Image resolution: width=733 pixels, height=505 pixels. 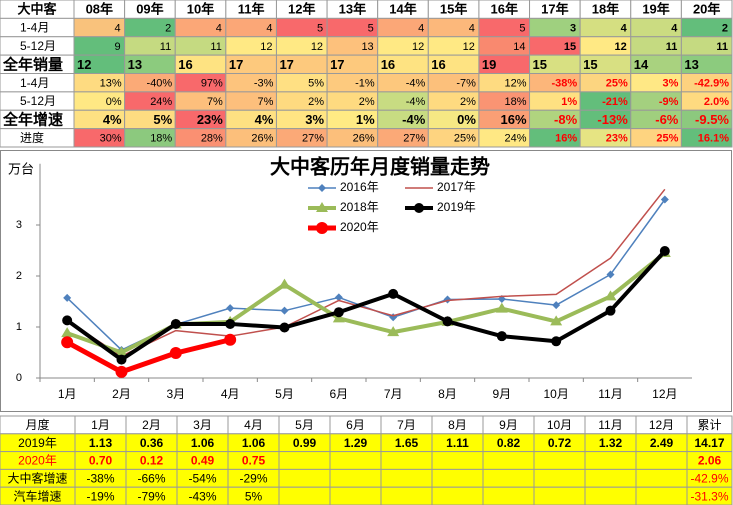 I want to click on cell-value: 0.49, so click(x=203, y=461).